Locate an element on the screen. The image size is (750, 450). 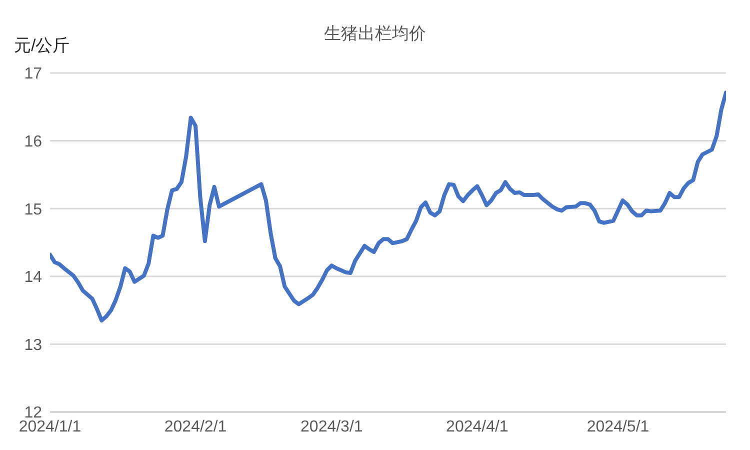
chart-title: 生猪出栏均价 is located at coordinates (375, 33).